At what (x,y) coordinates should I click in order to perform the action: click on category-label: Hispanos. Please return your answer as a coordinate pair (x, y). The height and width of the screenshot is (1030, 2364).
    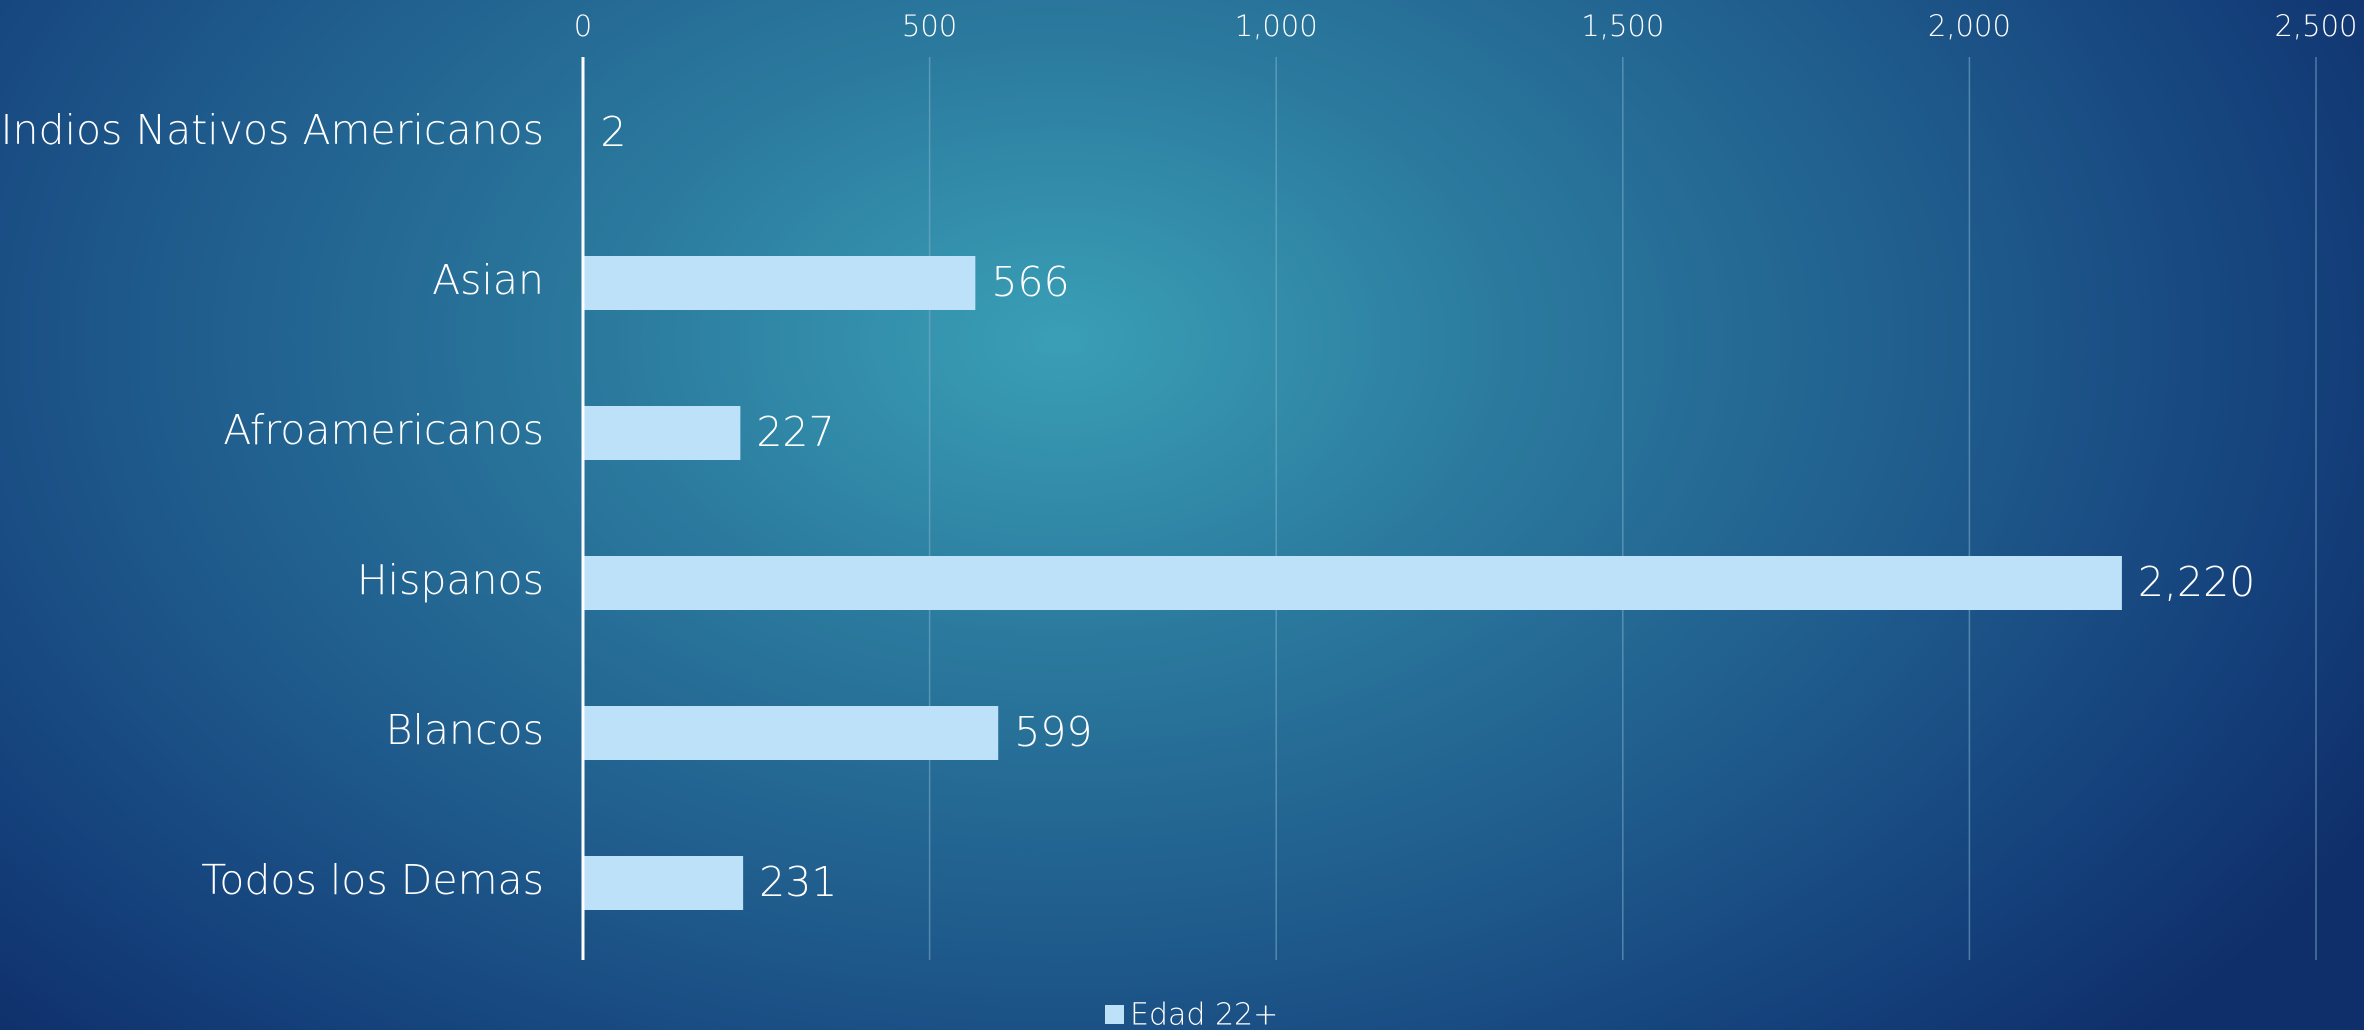
    Looking at the image, I should click on (450, 580).